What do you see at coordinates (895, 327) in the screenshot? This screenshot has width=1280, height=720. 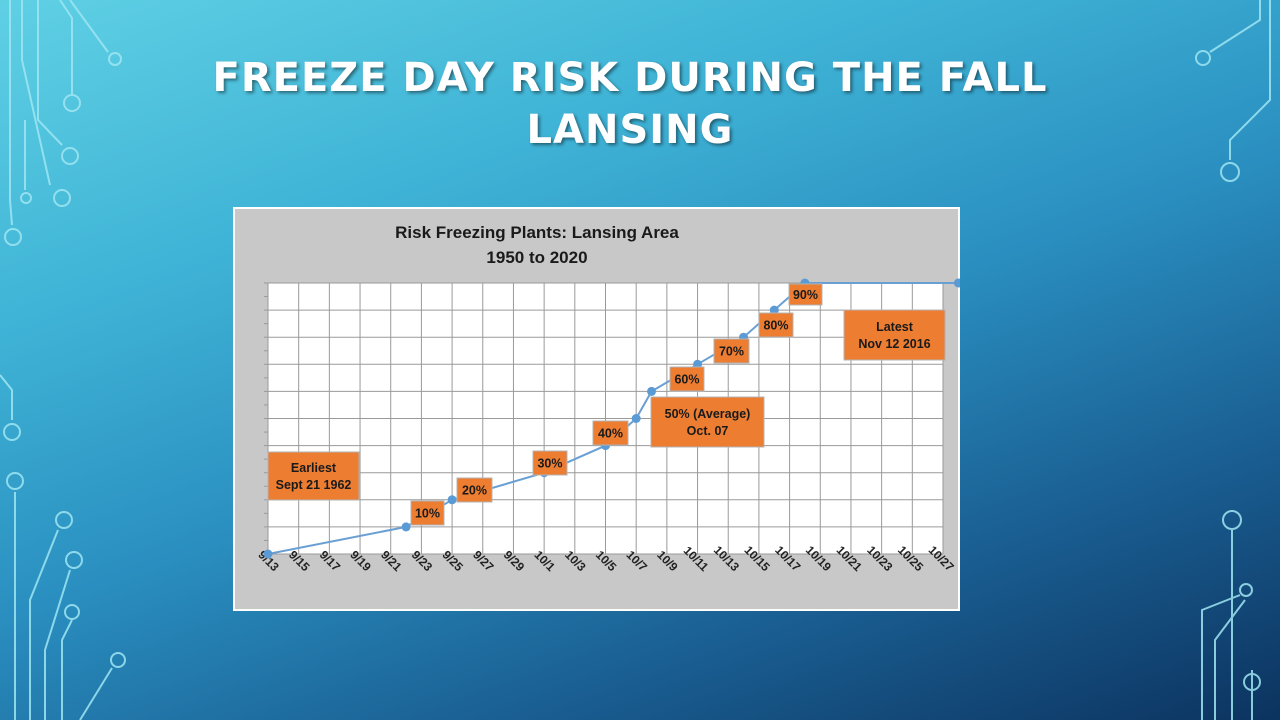 I see `annotation-label: Latest` at bounding box center [895, 327].